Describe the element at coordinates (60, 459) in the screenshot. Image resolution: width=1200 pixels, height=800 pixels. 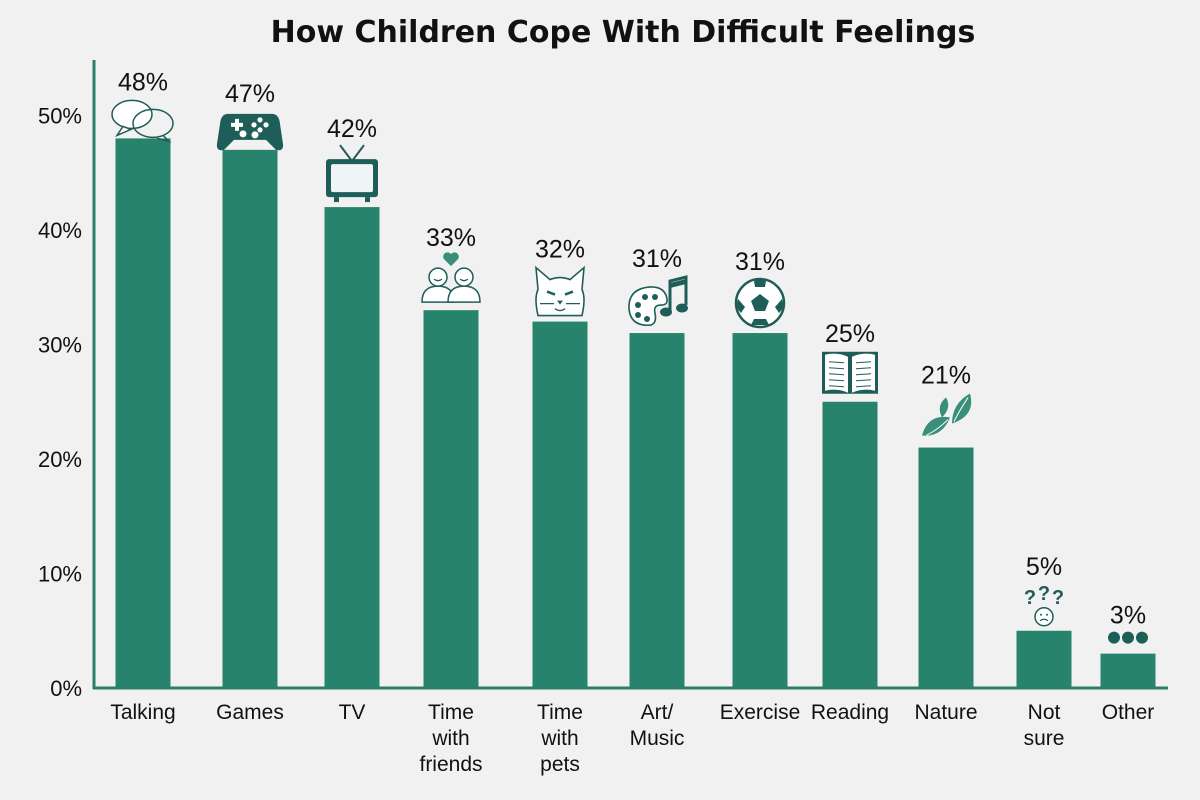
I see `y-tick-label: 20%` at that location.